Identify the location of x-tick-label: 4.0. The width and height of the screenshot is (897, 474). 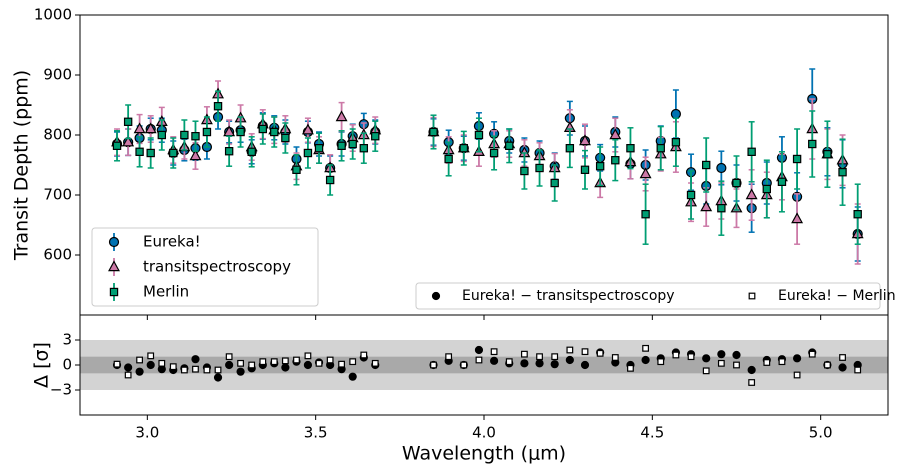
(484, 433).